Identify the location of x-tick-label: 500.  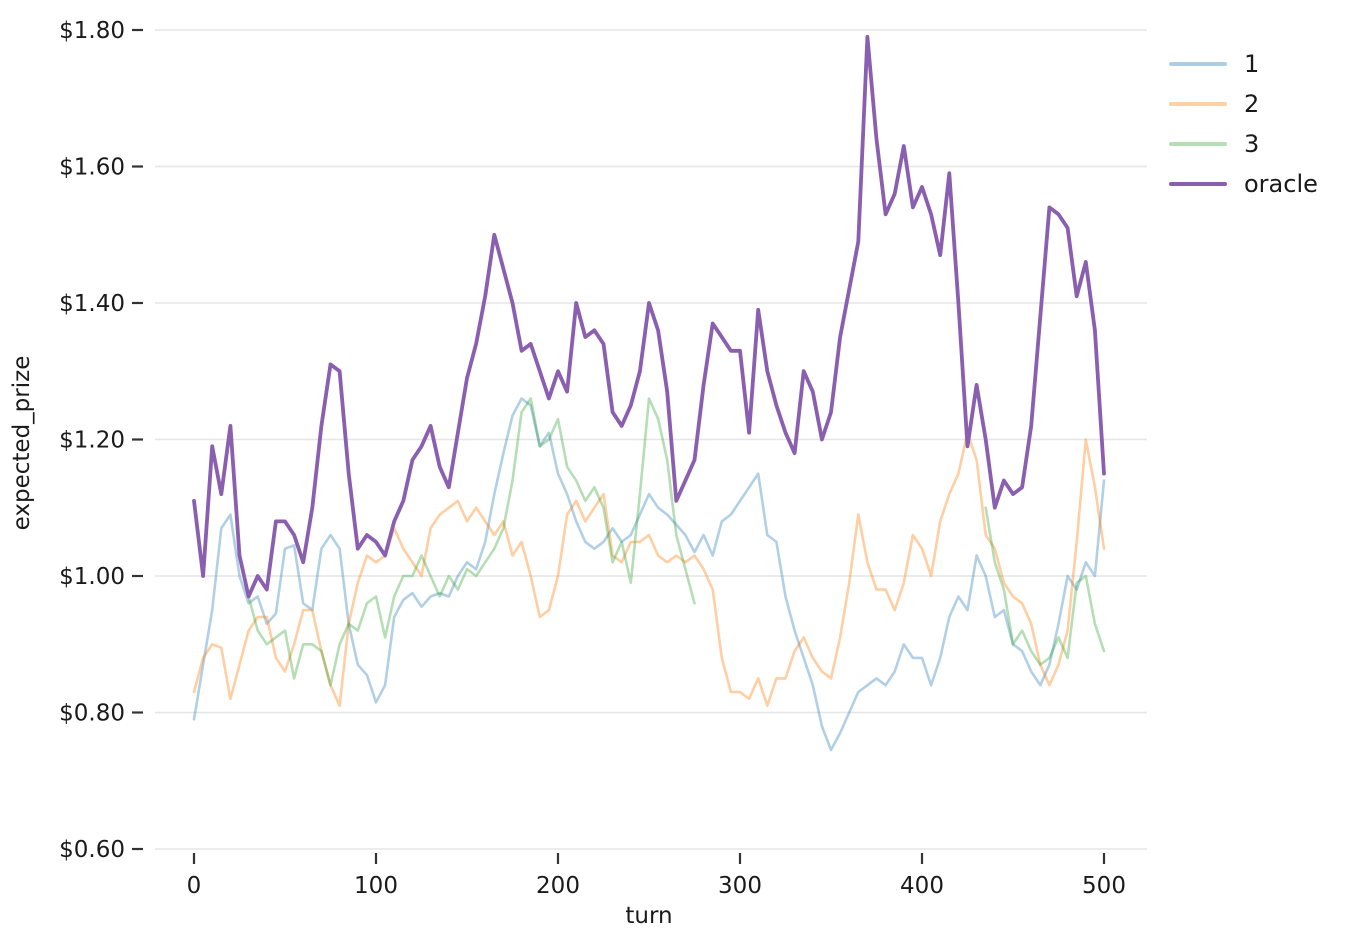
(1104, 886).